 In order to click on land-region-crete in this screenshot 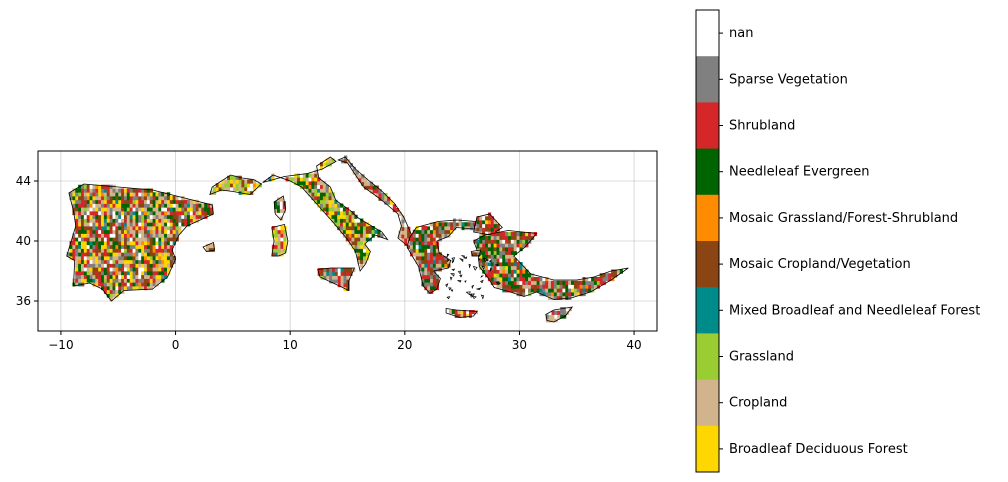, I will do `click(462, 313)`.